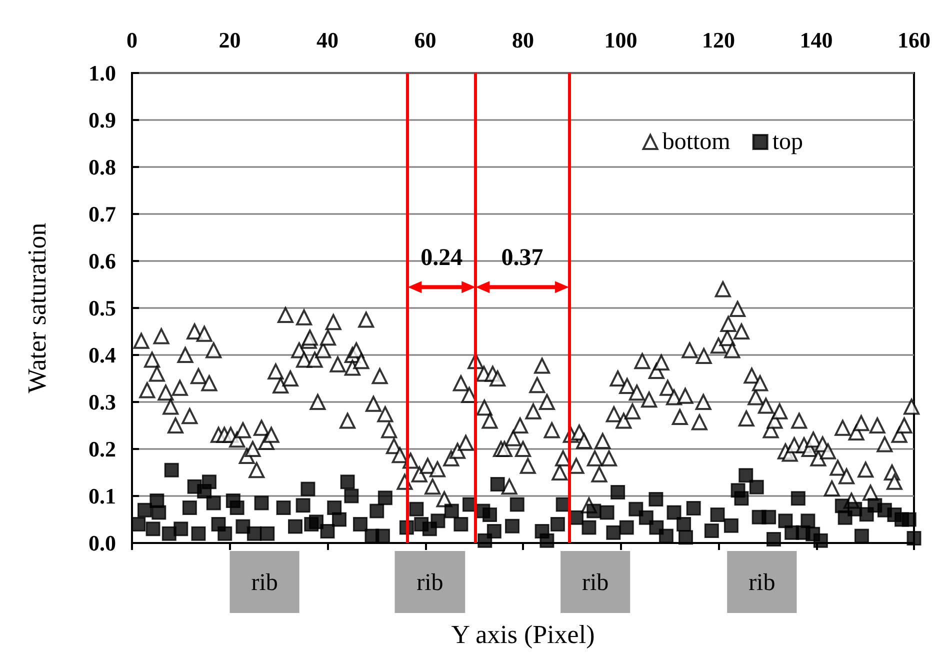 The width and height of the screenshot is (938, 656). I want to click on y-tick-label: 0.6, so click(102, 261).